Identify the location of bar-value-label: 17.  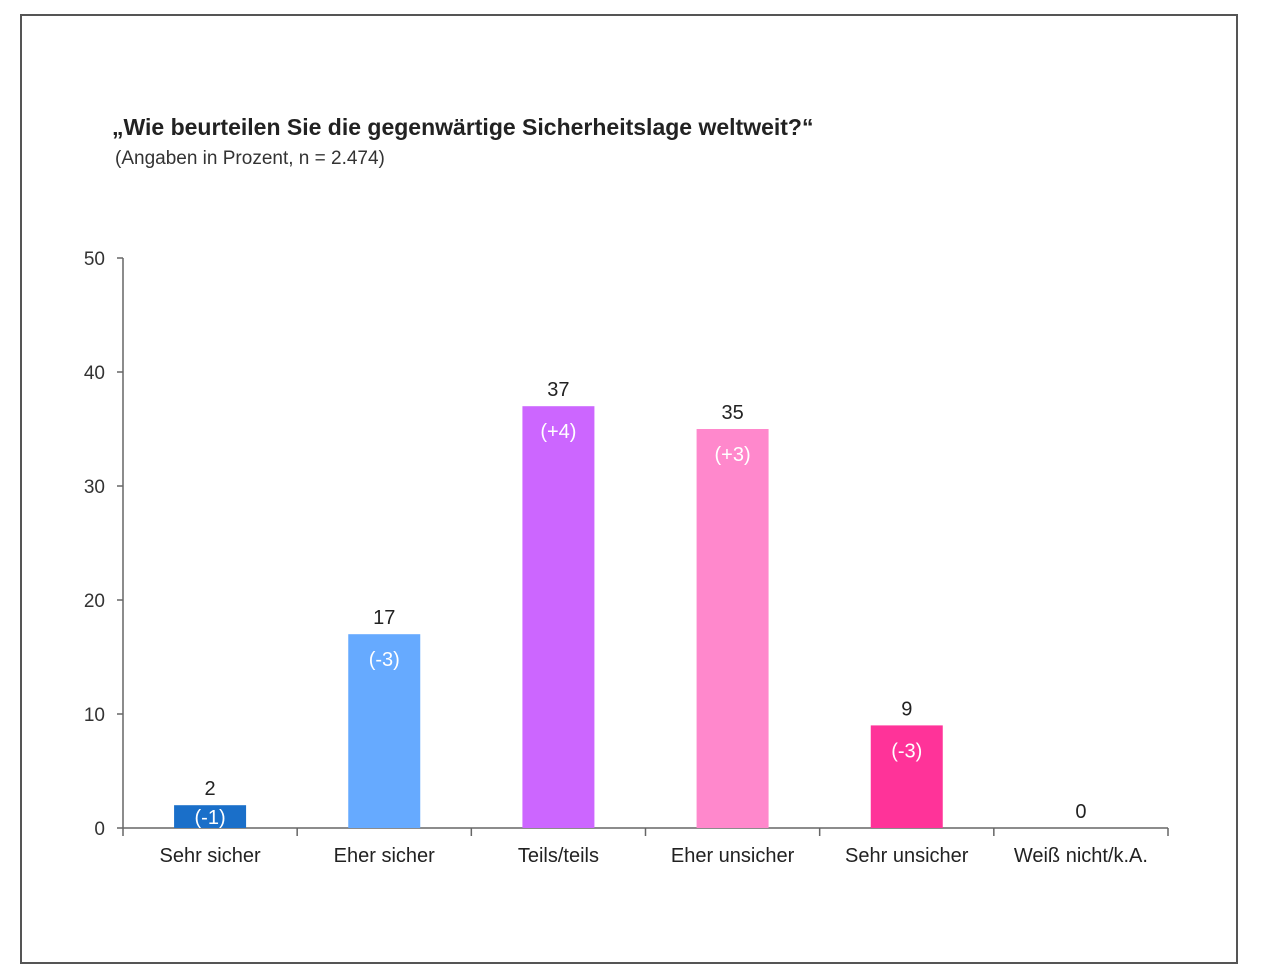
(384, 618).